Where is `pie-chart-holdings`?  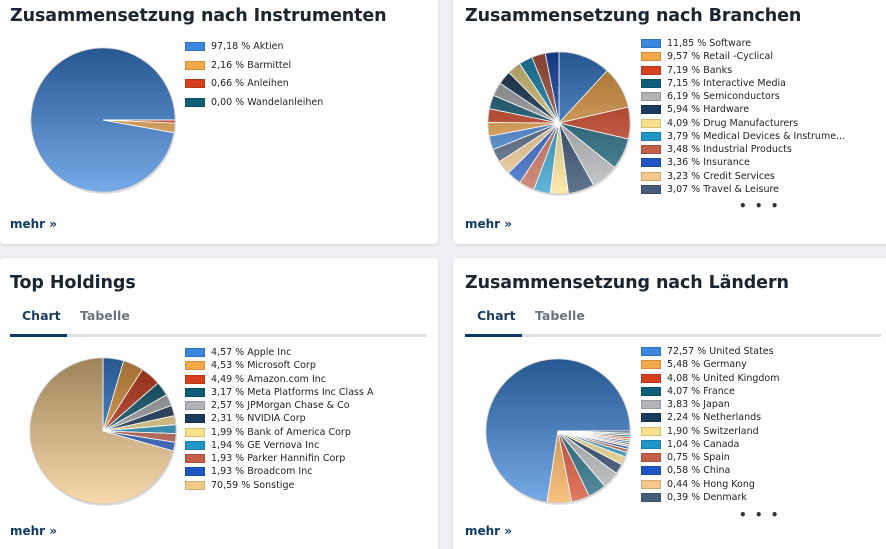 pie-chart-holdings is located at coordinates (103, 431).